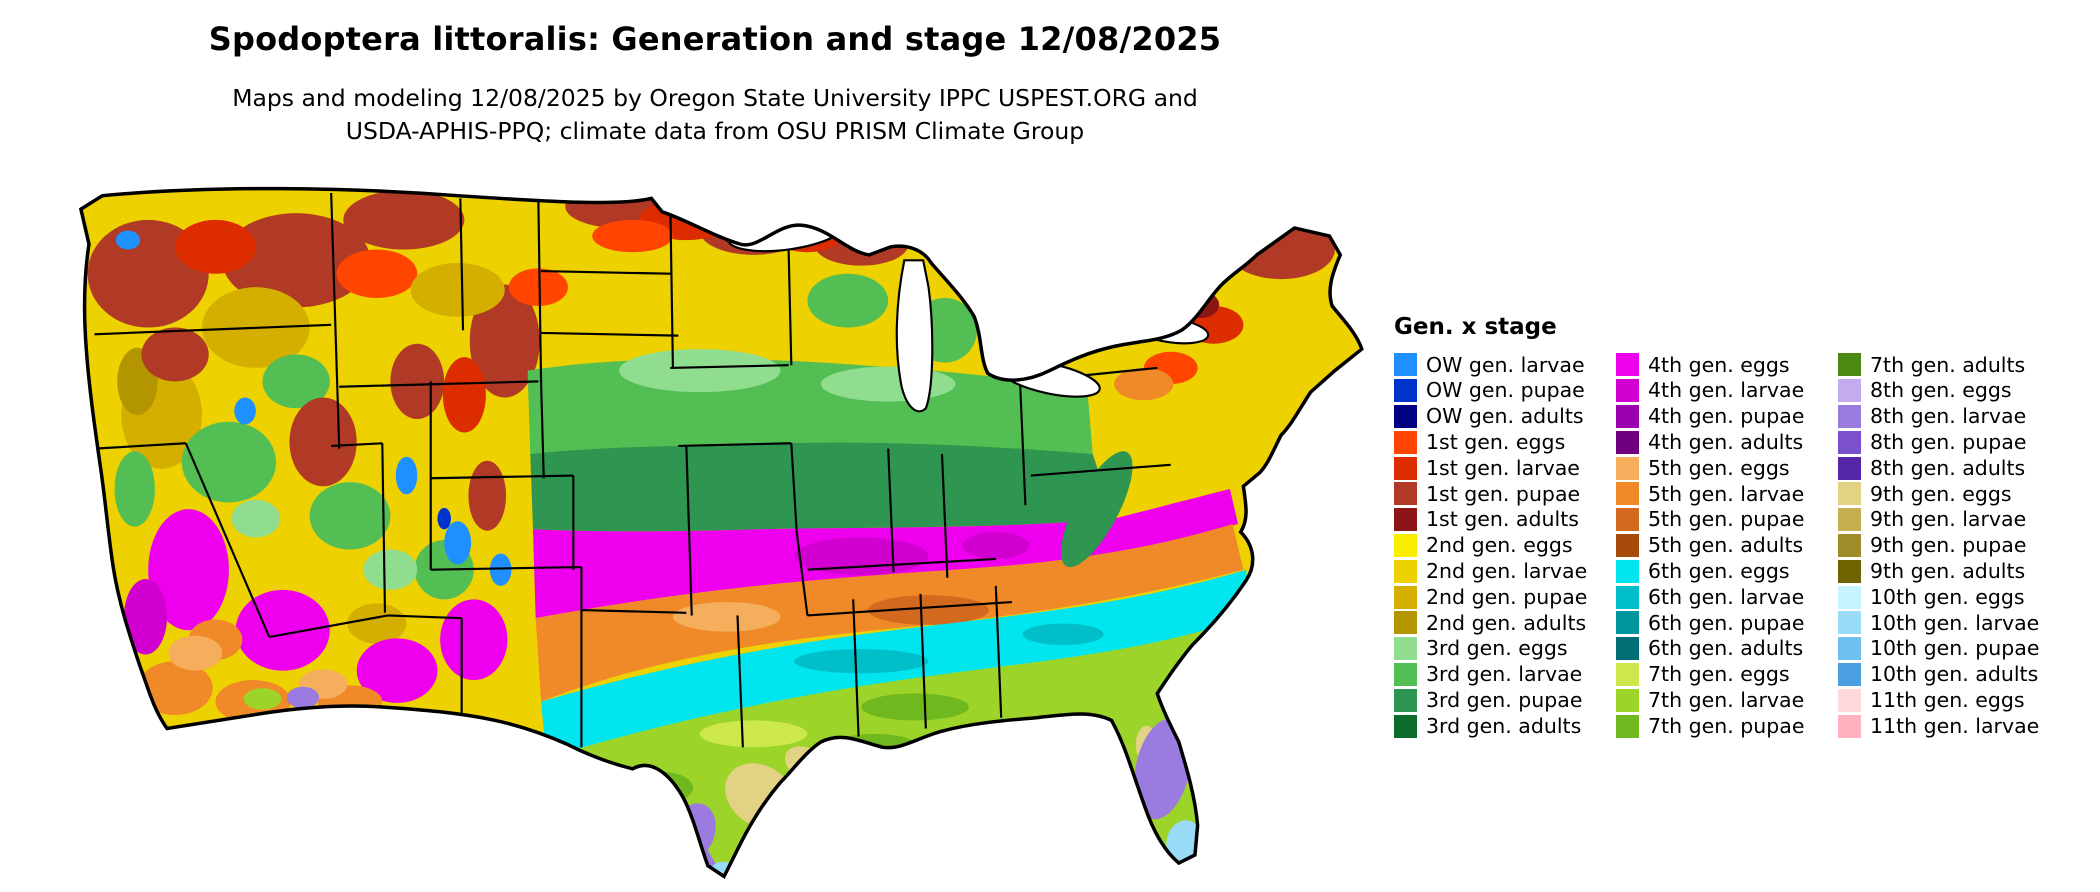  I want to click on legend-label: OW gen. pupae, so click(1505, 390).